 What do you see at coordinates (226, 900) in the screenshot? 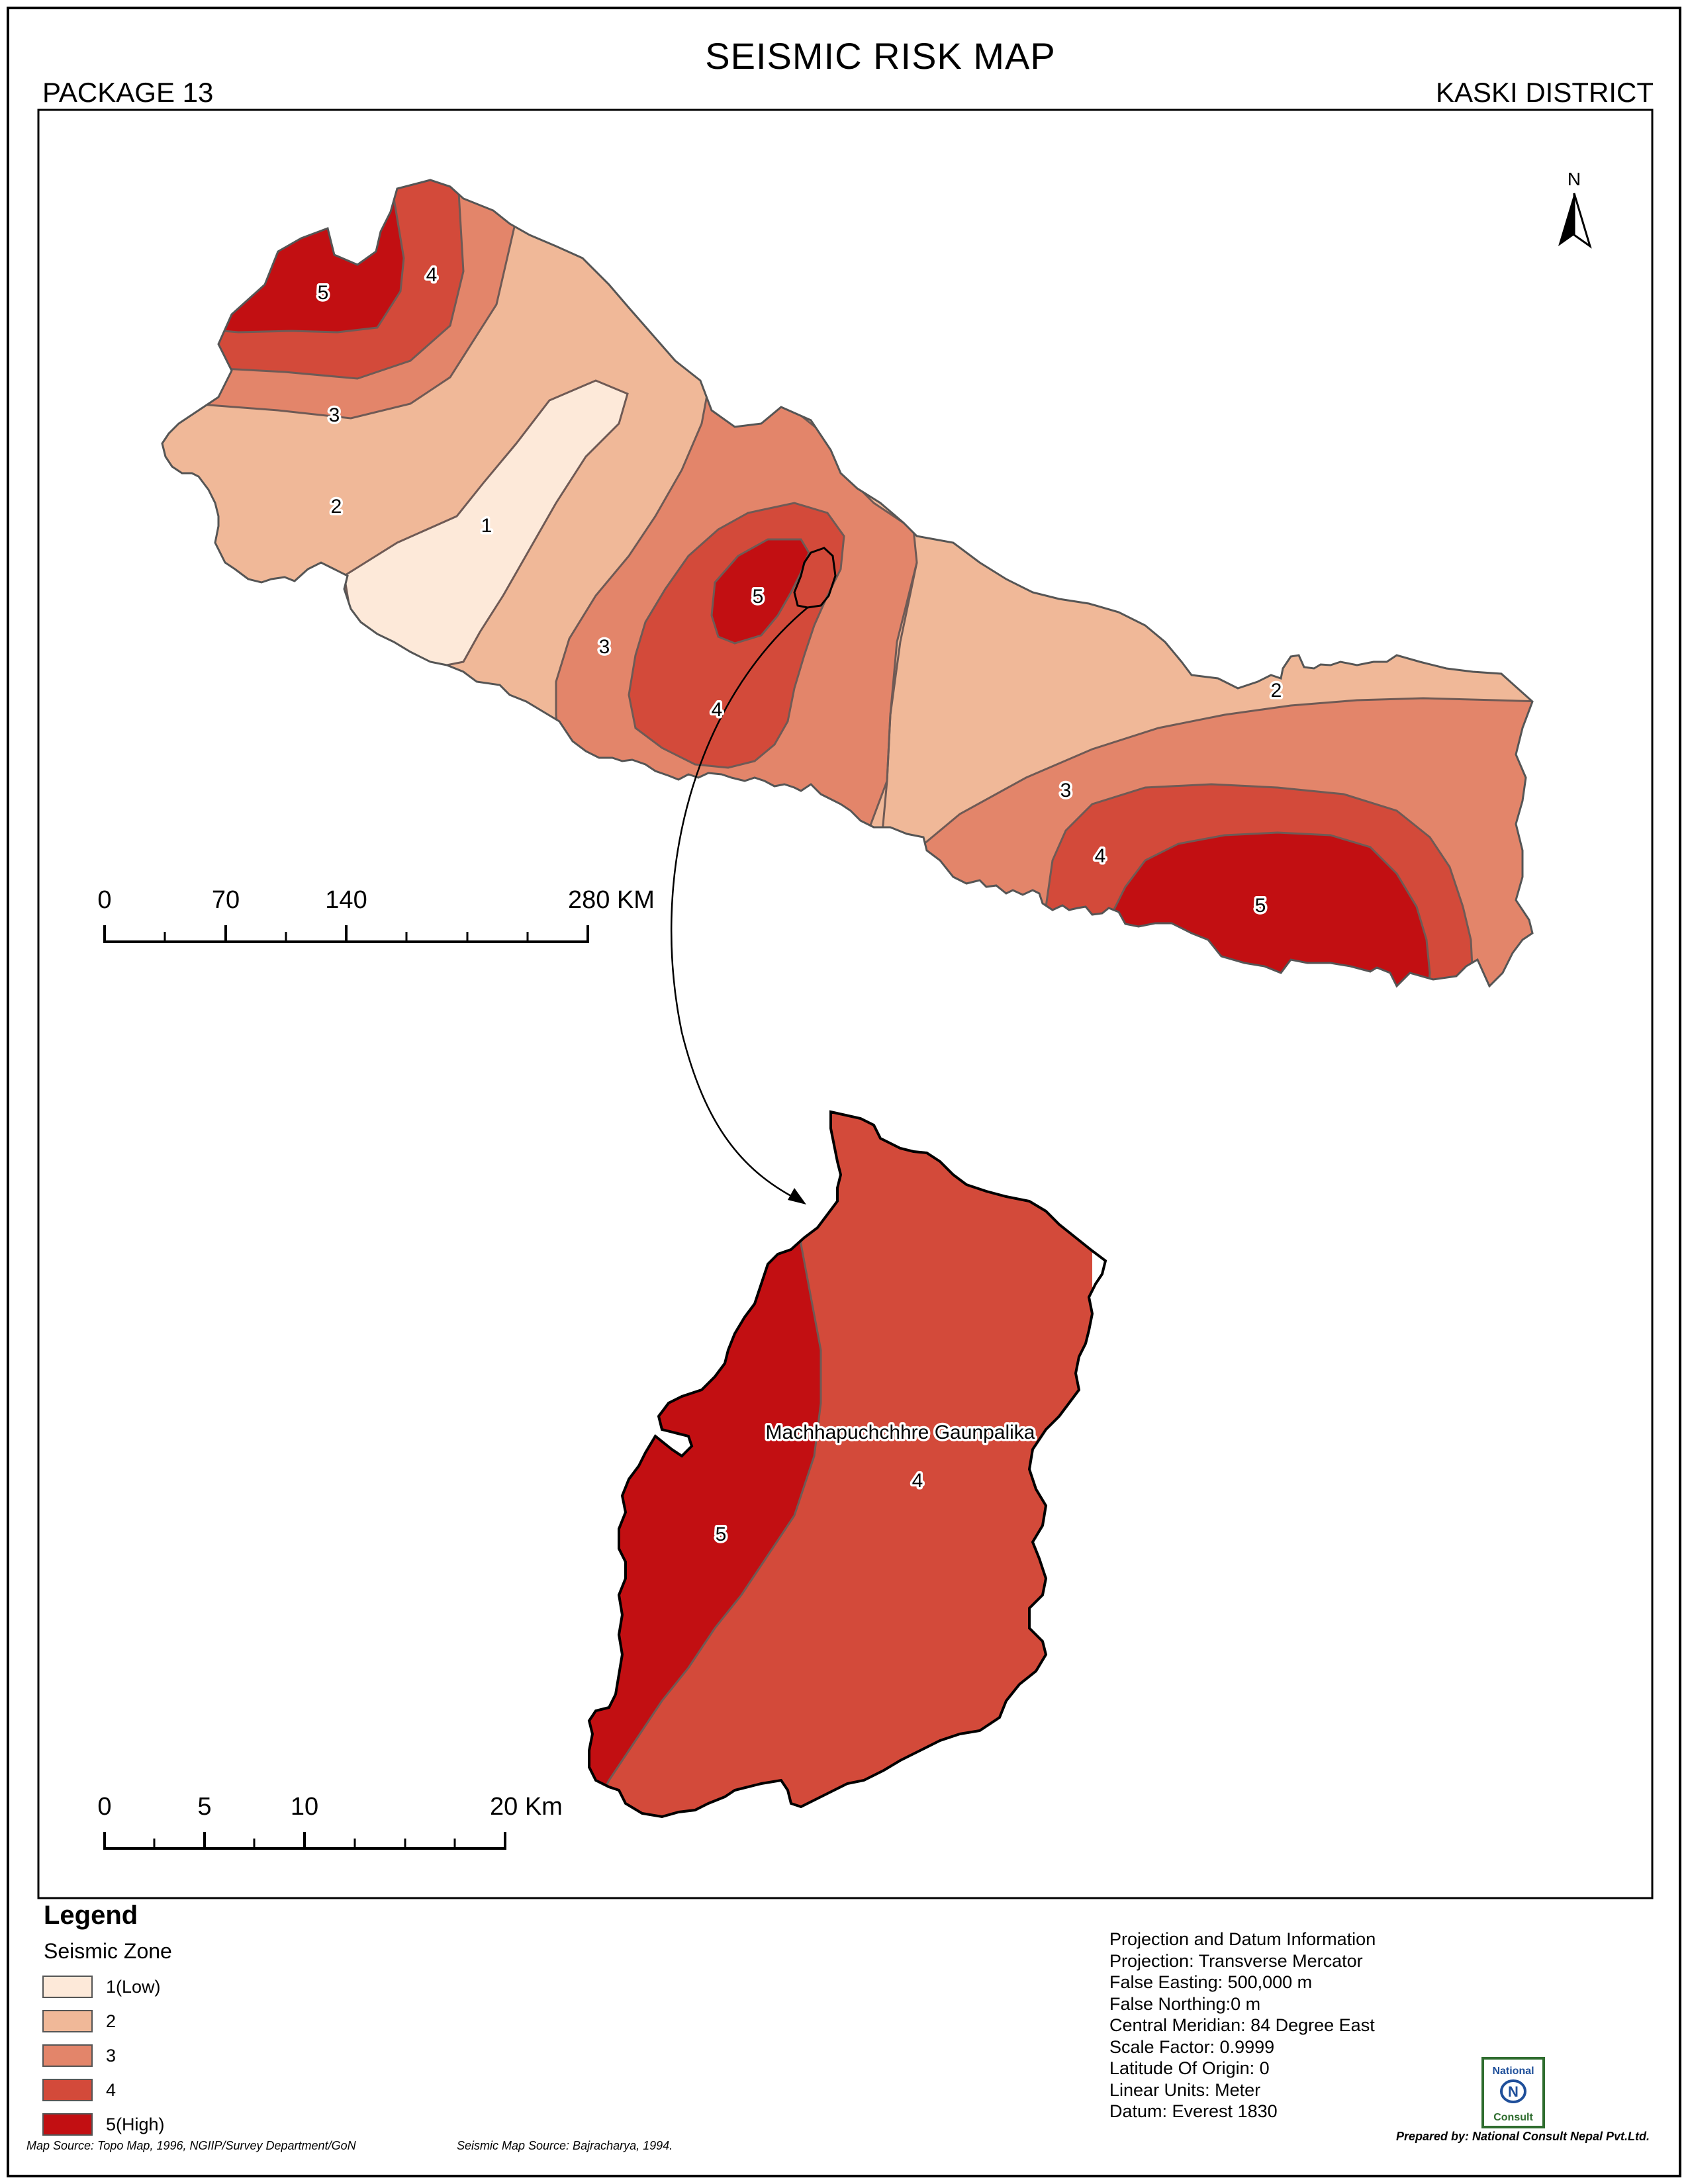
I see `scalebar-large-tick-70: 70` at bounding box center [226, 900].